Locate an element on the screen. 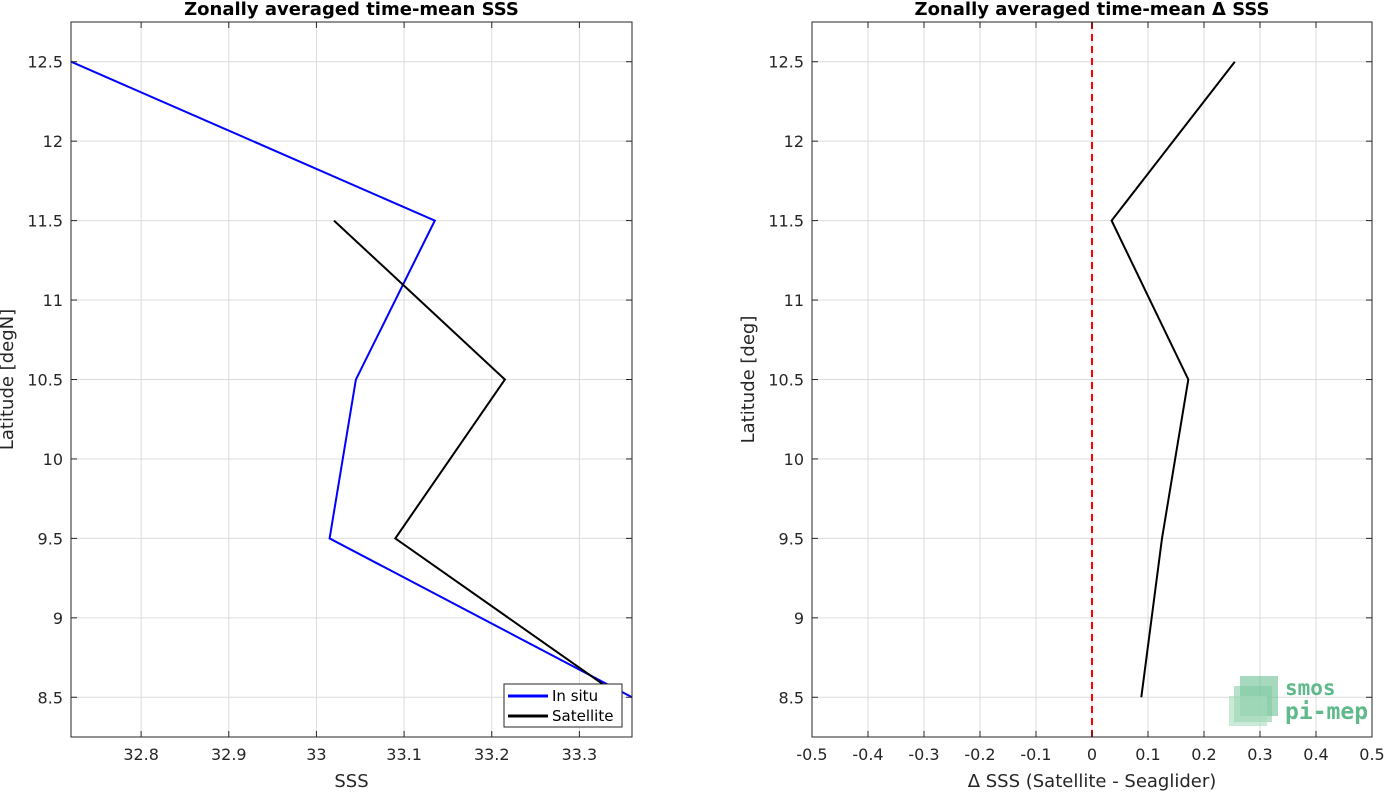  delta-sss-xtick-label-10: 0.5 is located at coordinates (1371, 754).